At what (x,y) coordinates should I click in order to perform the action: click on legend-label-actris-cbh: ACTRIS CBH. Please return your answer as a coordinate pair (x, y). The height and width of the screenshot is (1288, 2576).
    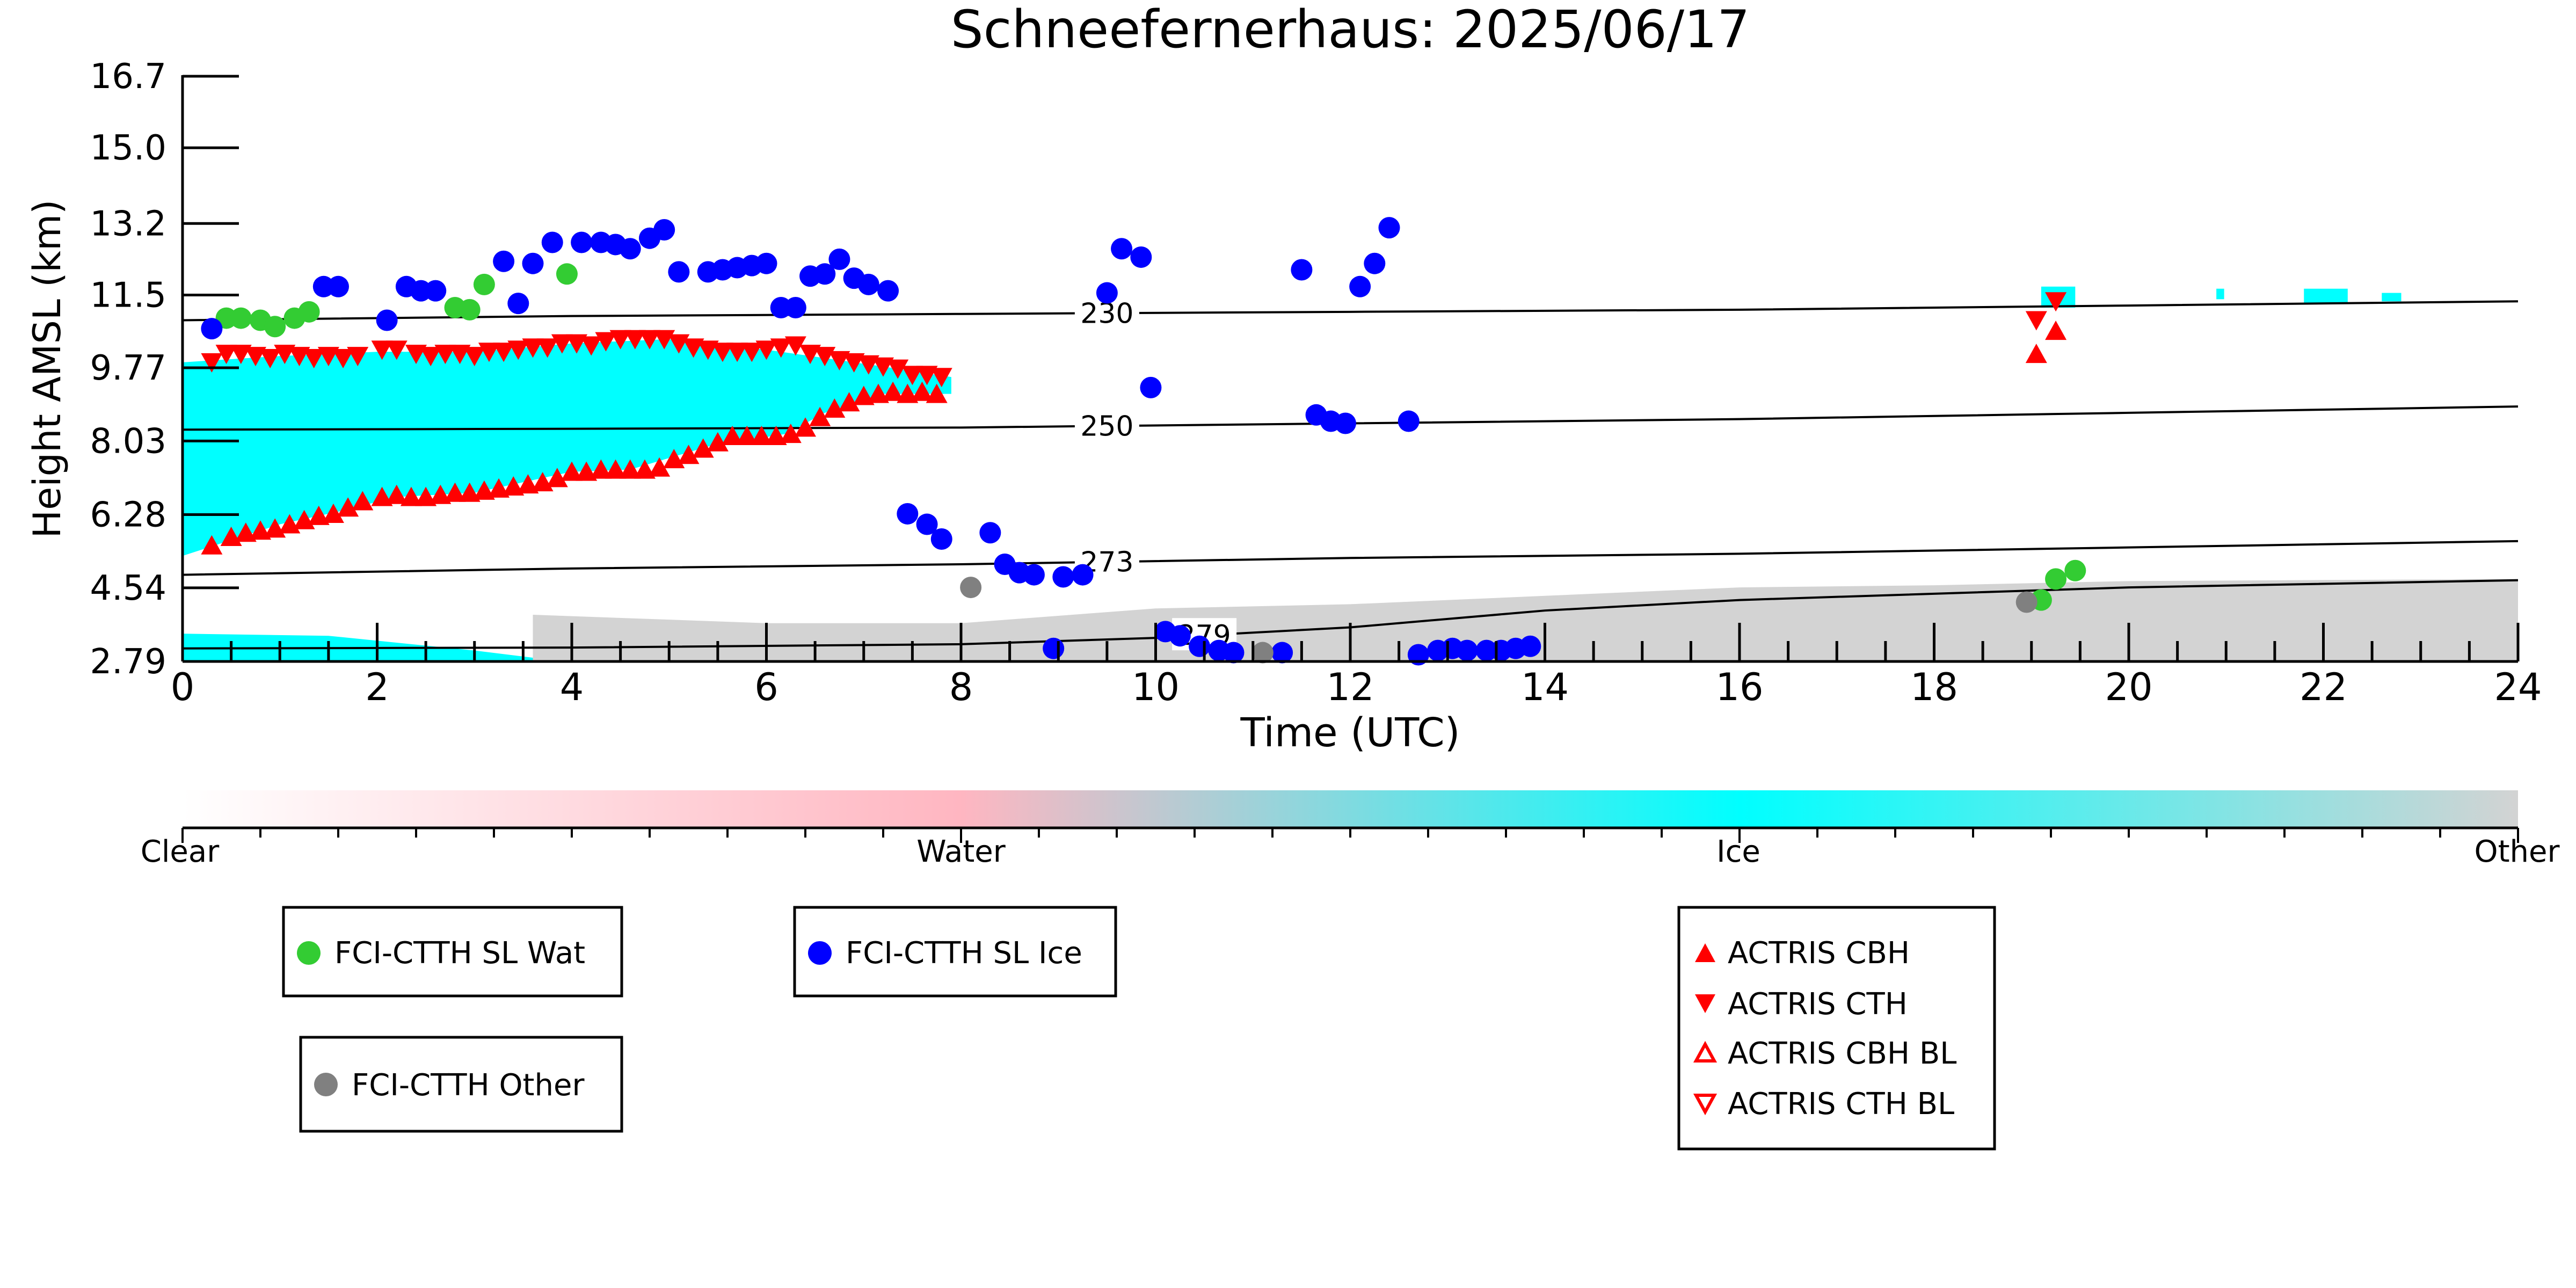
    Looking at the image, I should click on (1819, 953).